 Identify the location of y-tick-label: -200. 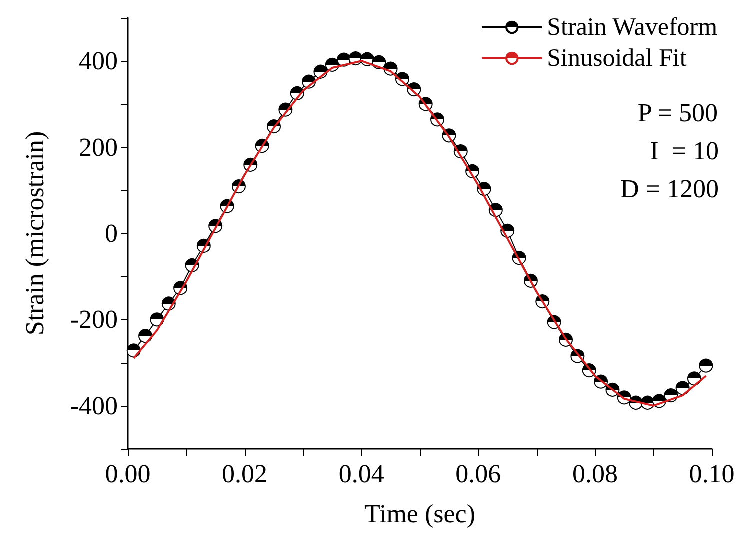
(94, 319).